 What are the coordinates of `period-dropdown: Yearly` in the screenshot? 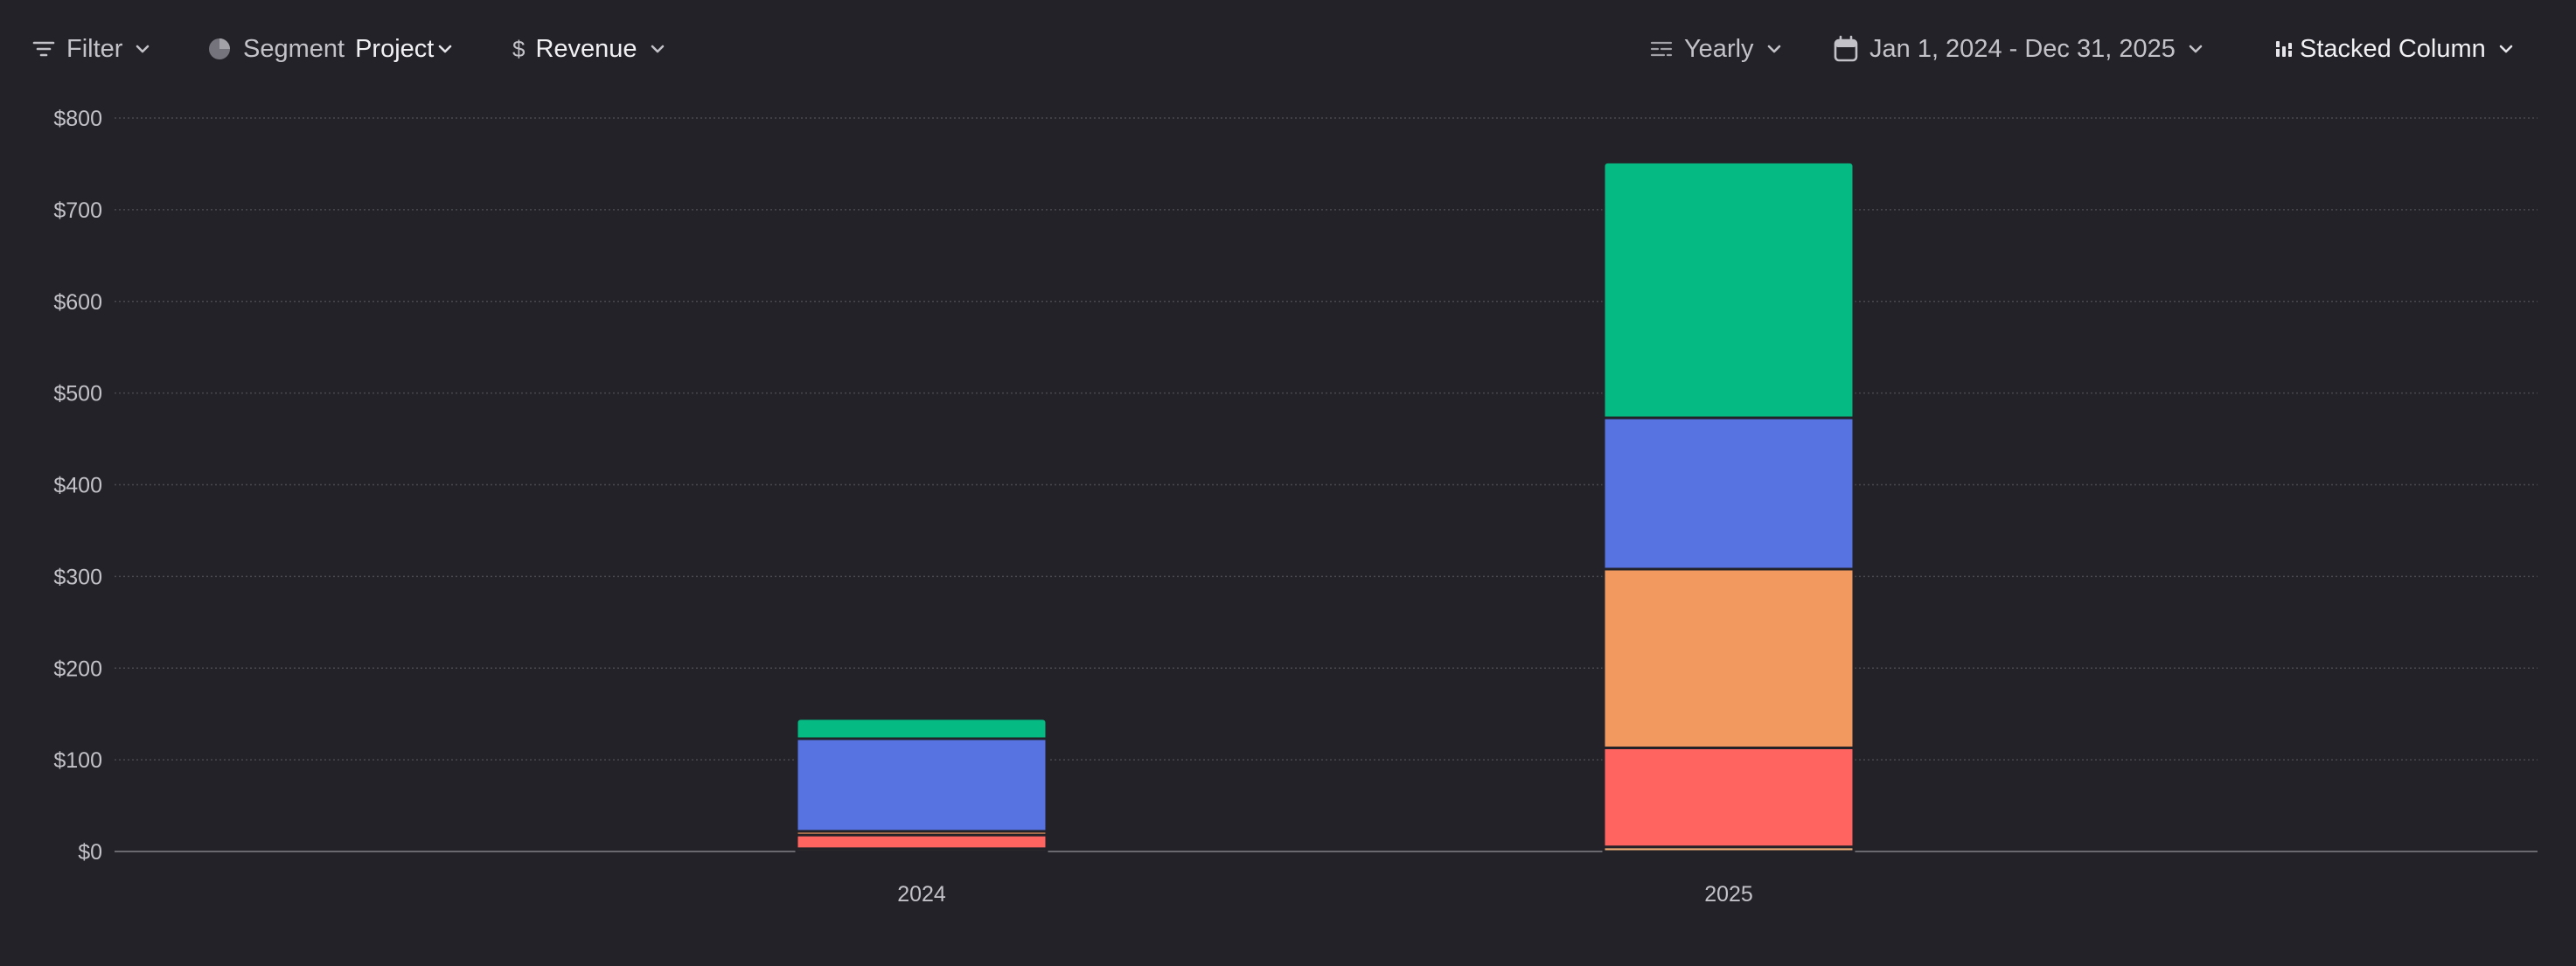 It's located at (1716, 49).